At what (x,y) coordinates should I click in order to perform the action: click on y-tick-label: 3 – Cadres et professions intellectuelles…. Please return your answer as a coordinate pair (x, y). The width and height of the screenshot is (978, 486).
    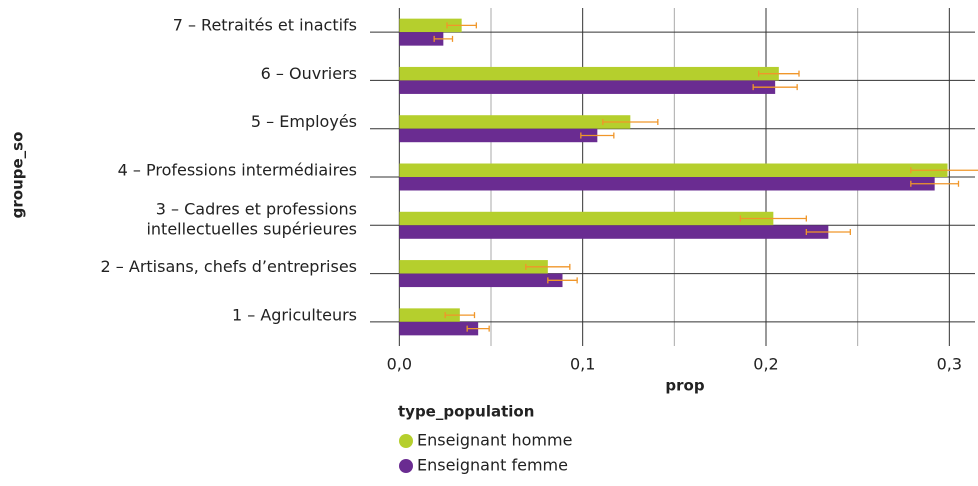
    Looking at the image, I should click on (251, 218).